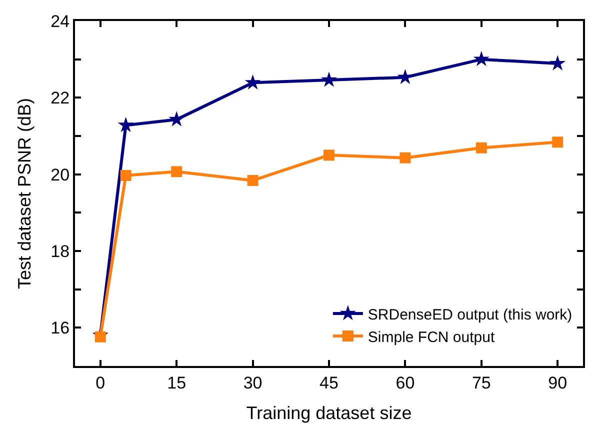 This screenshot has height=432, width=608. I want to click on y-axis-title: Test dataset PSNR (dB), so click(24, 194).